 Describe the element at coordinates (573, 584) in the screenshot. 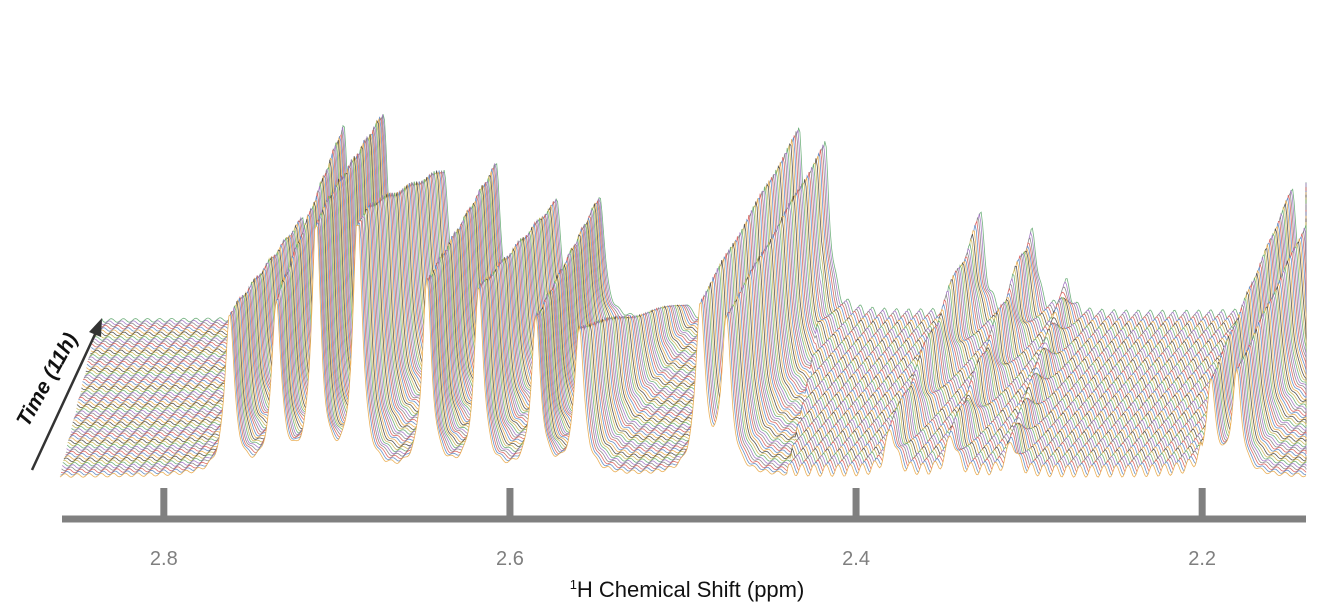

I see `x-axis-title-superscript: 1` at that location.